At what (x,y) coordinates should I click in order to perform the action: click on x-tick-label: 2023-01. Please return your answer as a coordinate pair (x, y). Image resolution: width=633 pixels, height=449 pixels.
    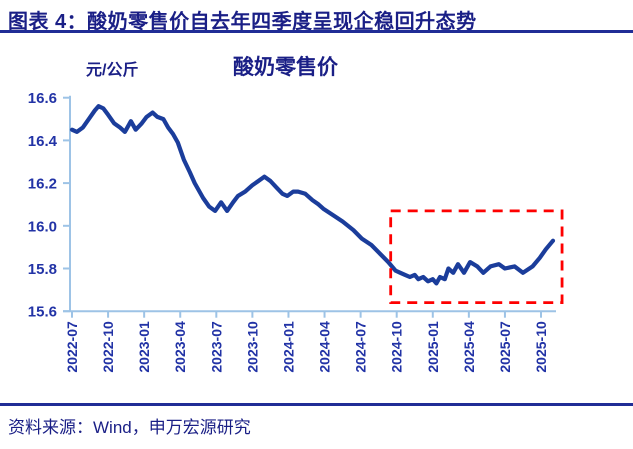
    Looking at the image, I should click on (144, 347).